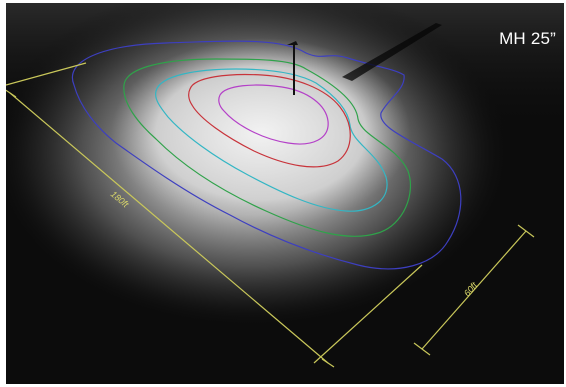  What do you see at coordinates (527, 38) in the screenshot?
I see `mounting-height-label: MH 25”` at bounding box center [527, 38].